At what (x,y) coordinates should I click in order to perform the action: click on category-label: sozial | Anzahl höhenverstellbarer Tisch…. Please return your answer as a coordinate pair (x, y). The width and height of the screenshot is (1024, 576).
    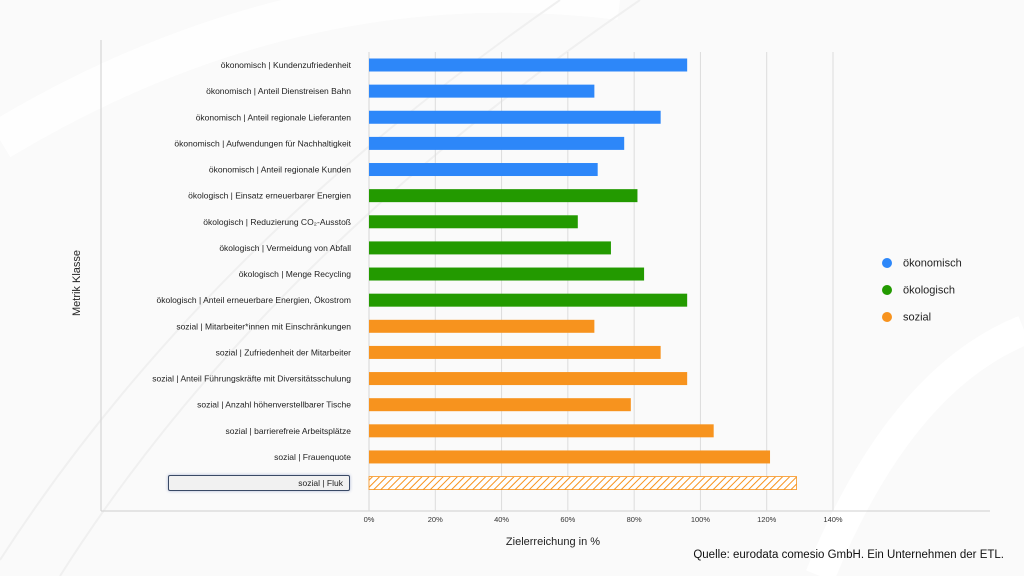
    Looking at the image, I should click on (274, 405).